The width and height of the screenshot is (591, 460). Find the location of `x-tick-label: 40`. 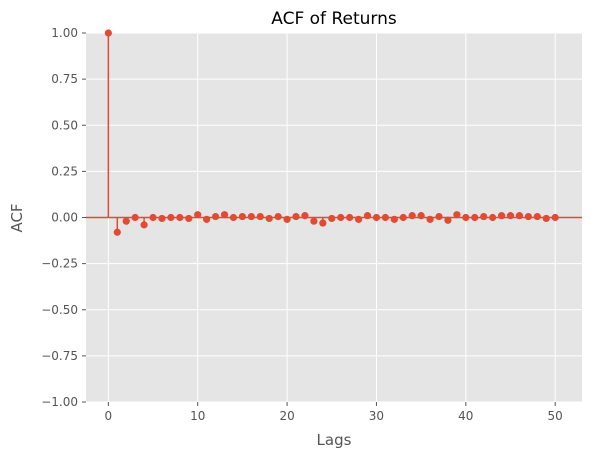

x-tick-label: 40 is located at coordinates (465, 416).